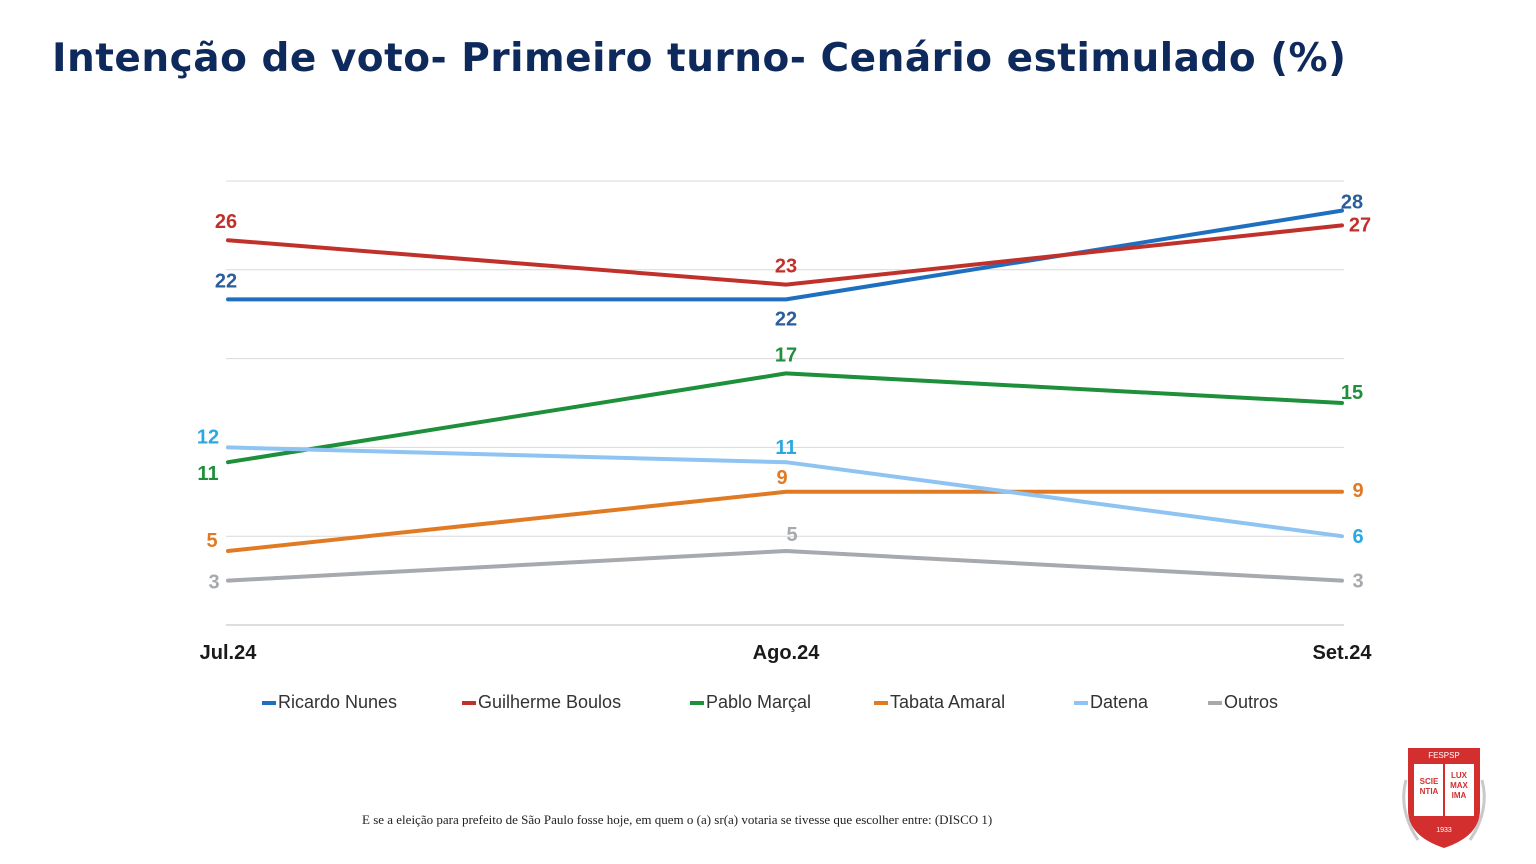 This screenshot has height=864, width=1536. I want to click on series-line-ricardo-nunes, so click(785, 255).